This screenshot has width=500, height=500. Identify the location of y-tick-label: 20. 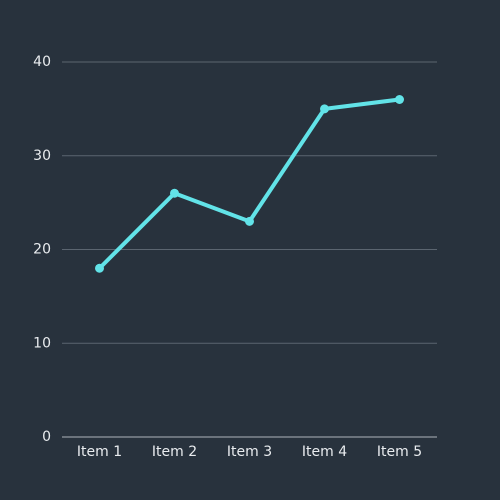
(42, 250).